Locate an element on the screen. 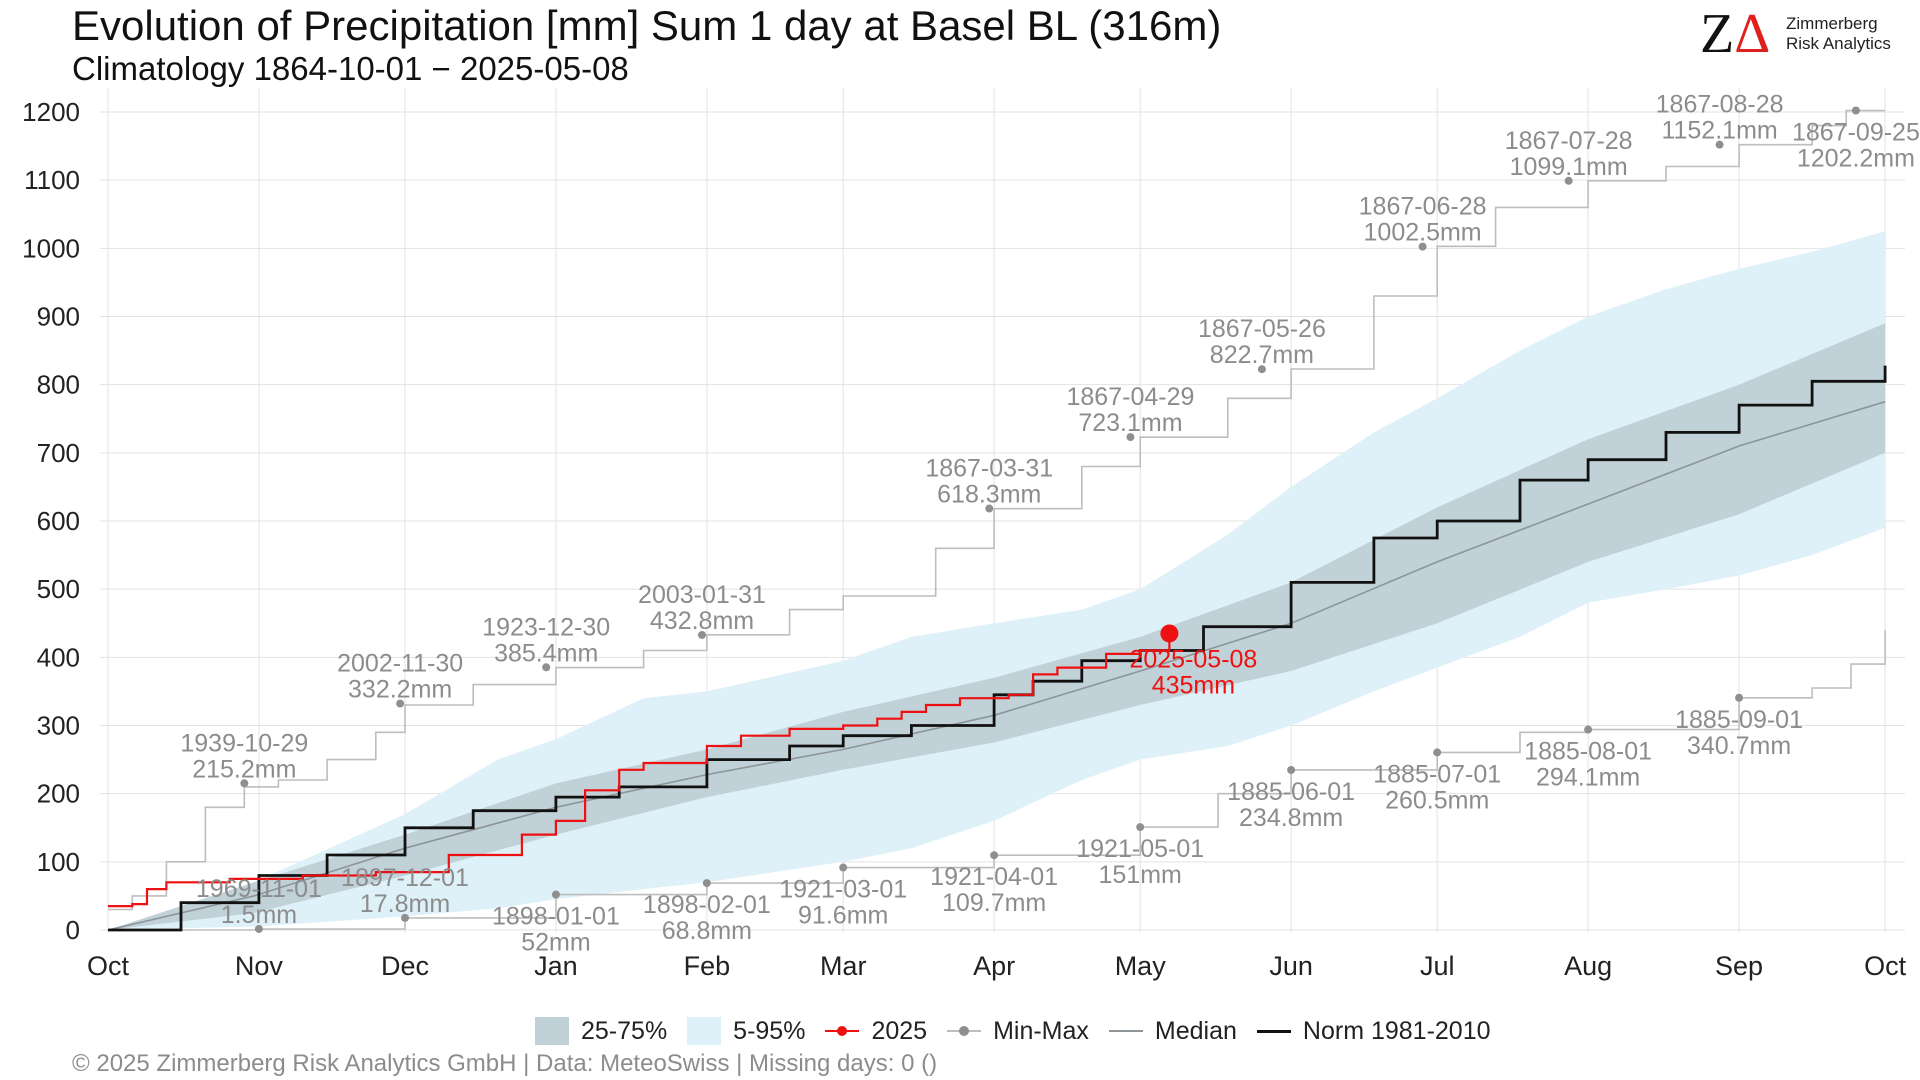 The height and width of the screenshot is (1080, 1920). min-value-label: 109.7mm is located at coordinates (994, 903).